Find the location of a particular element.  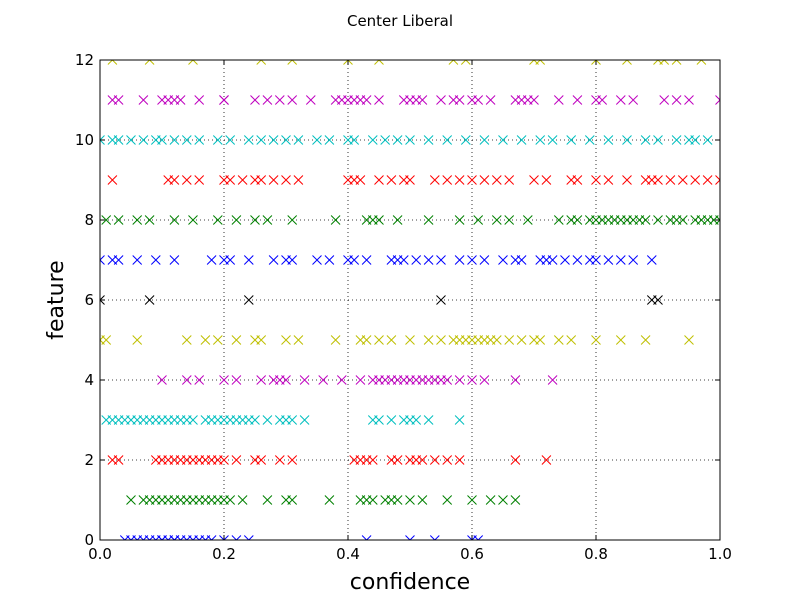

x-tick-label: 1.0 is located at coordinates (720, 554).